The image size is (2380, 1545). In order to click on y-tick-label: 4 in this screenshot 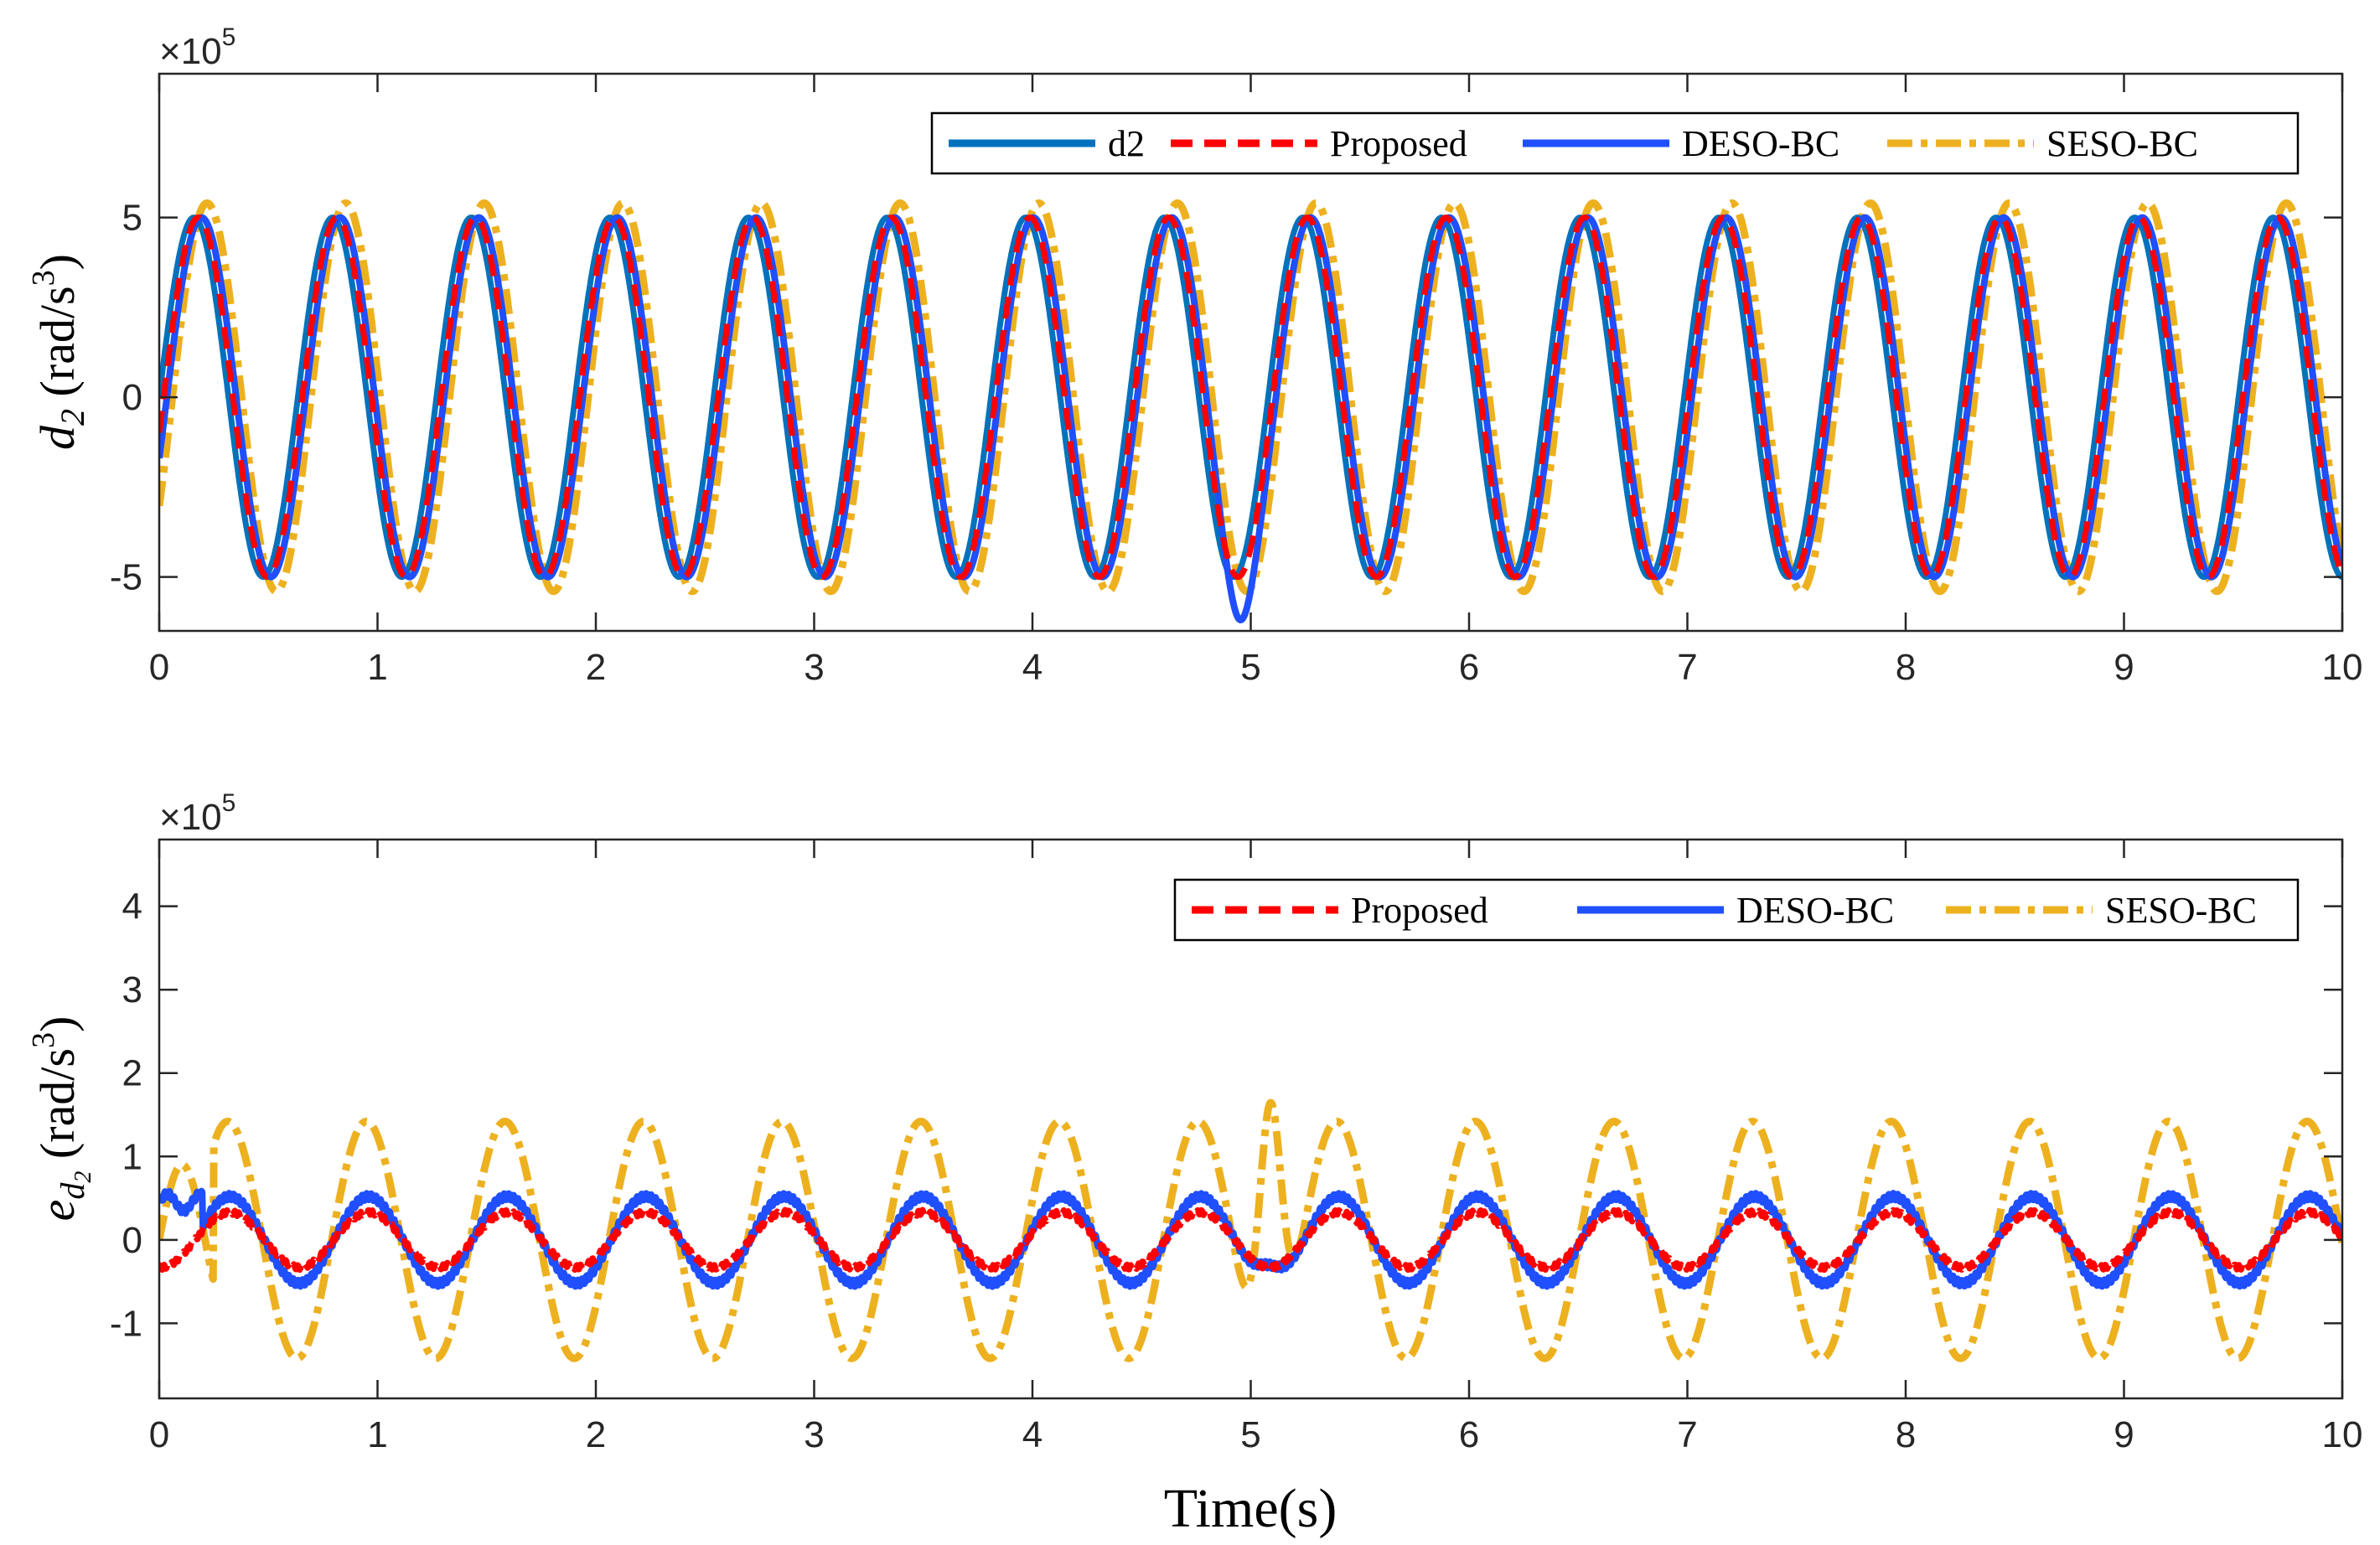, I will do `click(132, 907)`.